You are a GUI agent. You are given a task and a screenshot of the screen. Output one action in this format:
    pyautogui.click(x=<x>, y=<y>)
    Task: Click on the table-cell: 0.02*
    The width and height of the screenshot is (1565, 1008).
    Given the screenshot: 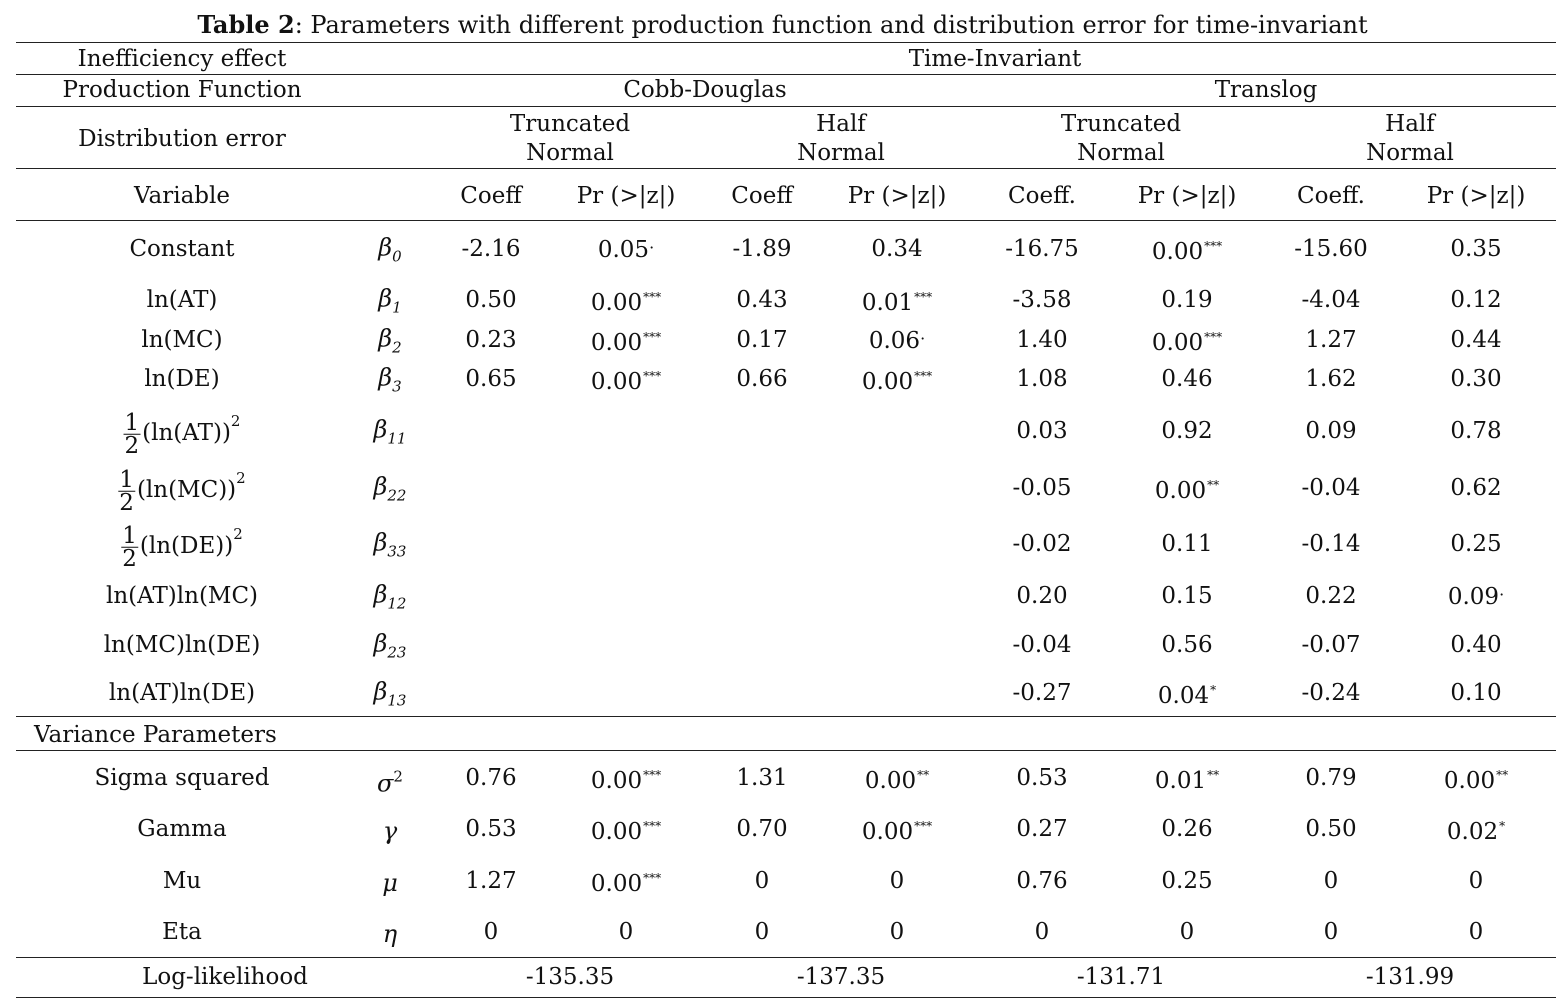 What is the action you would take?
    pyautogui.click(x=1476, y=829)
    